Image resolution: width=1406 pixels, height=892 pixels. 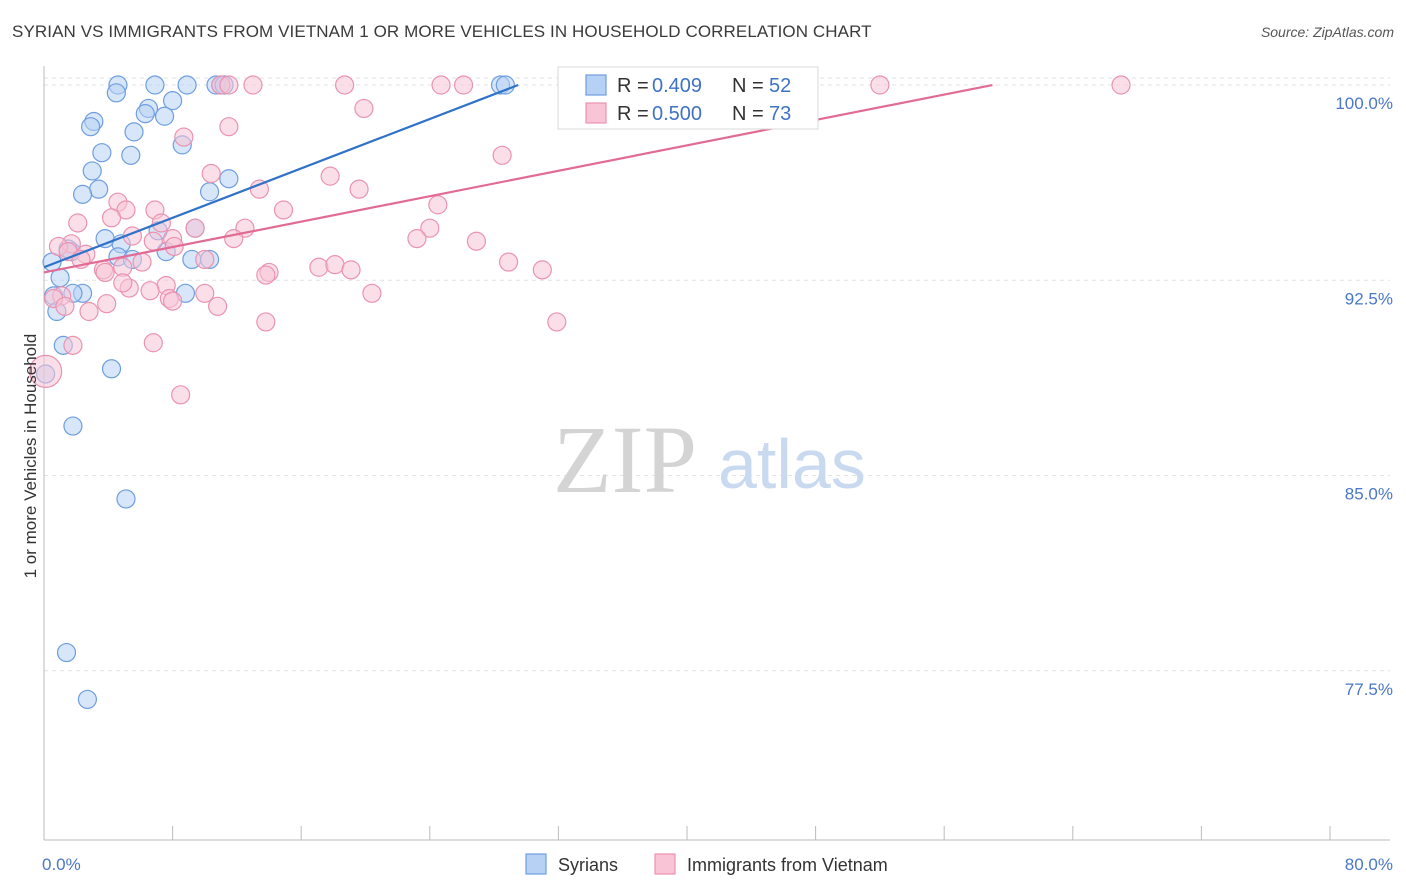 What do you see at coordinates (709, 459) in the screenshot?
I see `watermark: ZIP atlas` at bounding box center [709, 459].